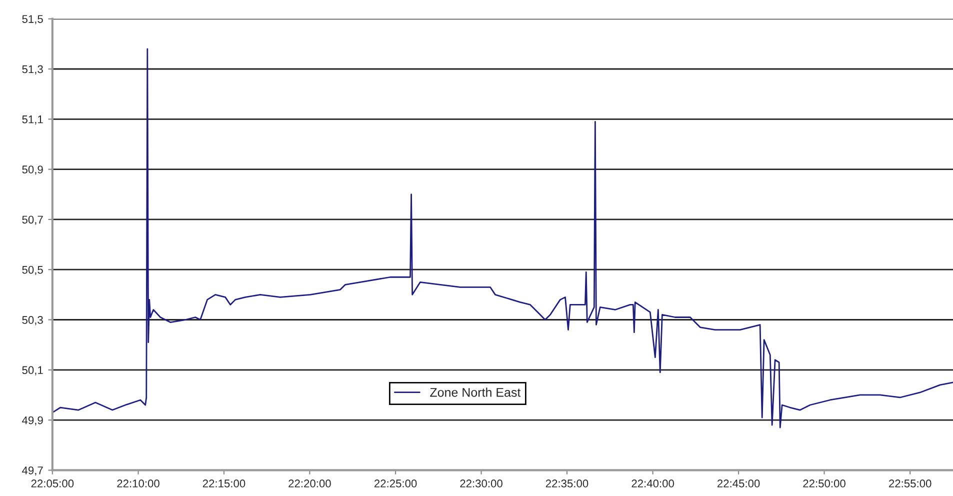 The image size is (953, 496). I want to click on x-tick-label: 22:35:00, so click(567, 484).